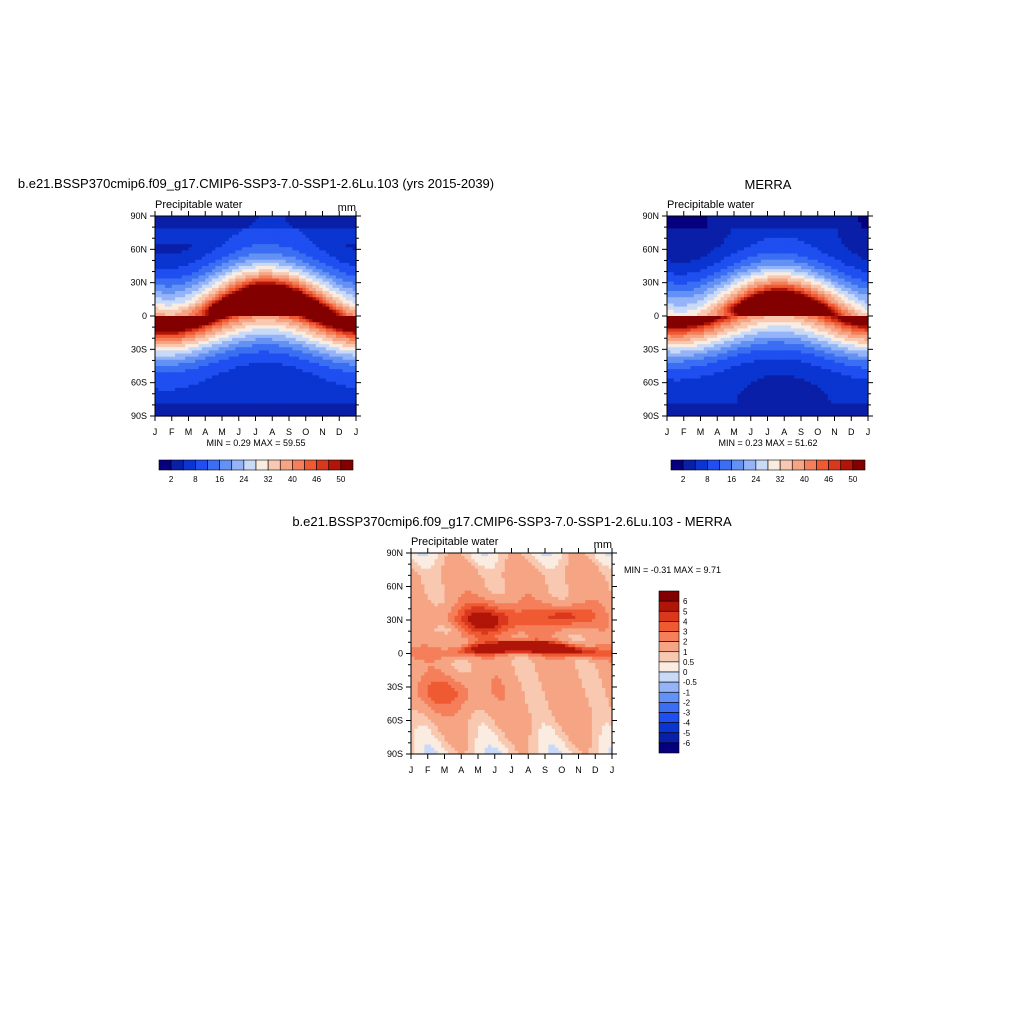 The height and width of the screenshot is (1024, 1024). What do you see at coordinates (165, 465) in the screenshot?
I see `colorbar-box` at bounding box center [165, 465].